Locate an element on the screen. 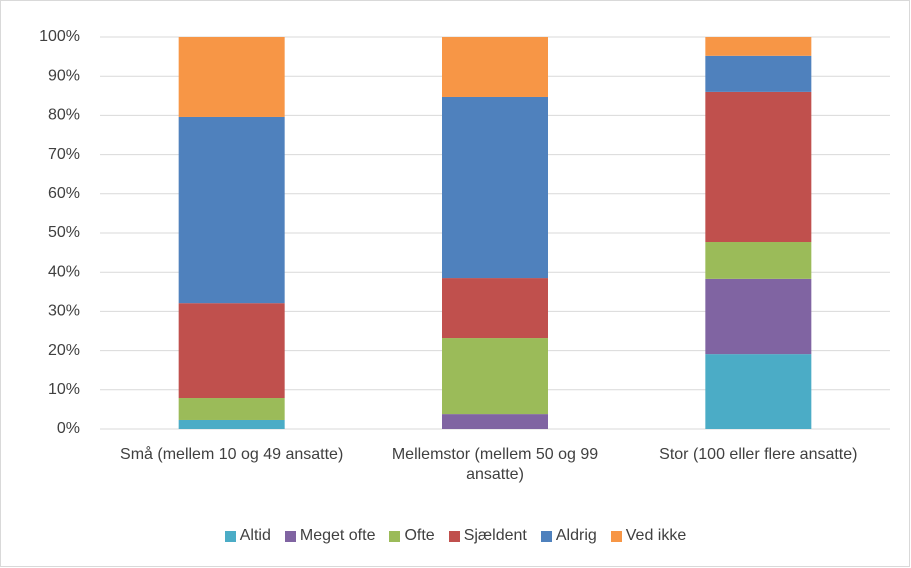 The image size is (911, 568). x-tick-label: Stor (100 eller flere ansatte) is located at coordinates (758, 454).